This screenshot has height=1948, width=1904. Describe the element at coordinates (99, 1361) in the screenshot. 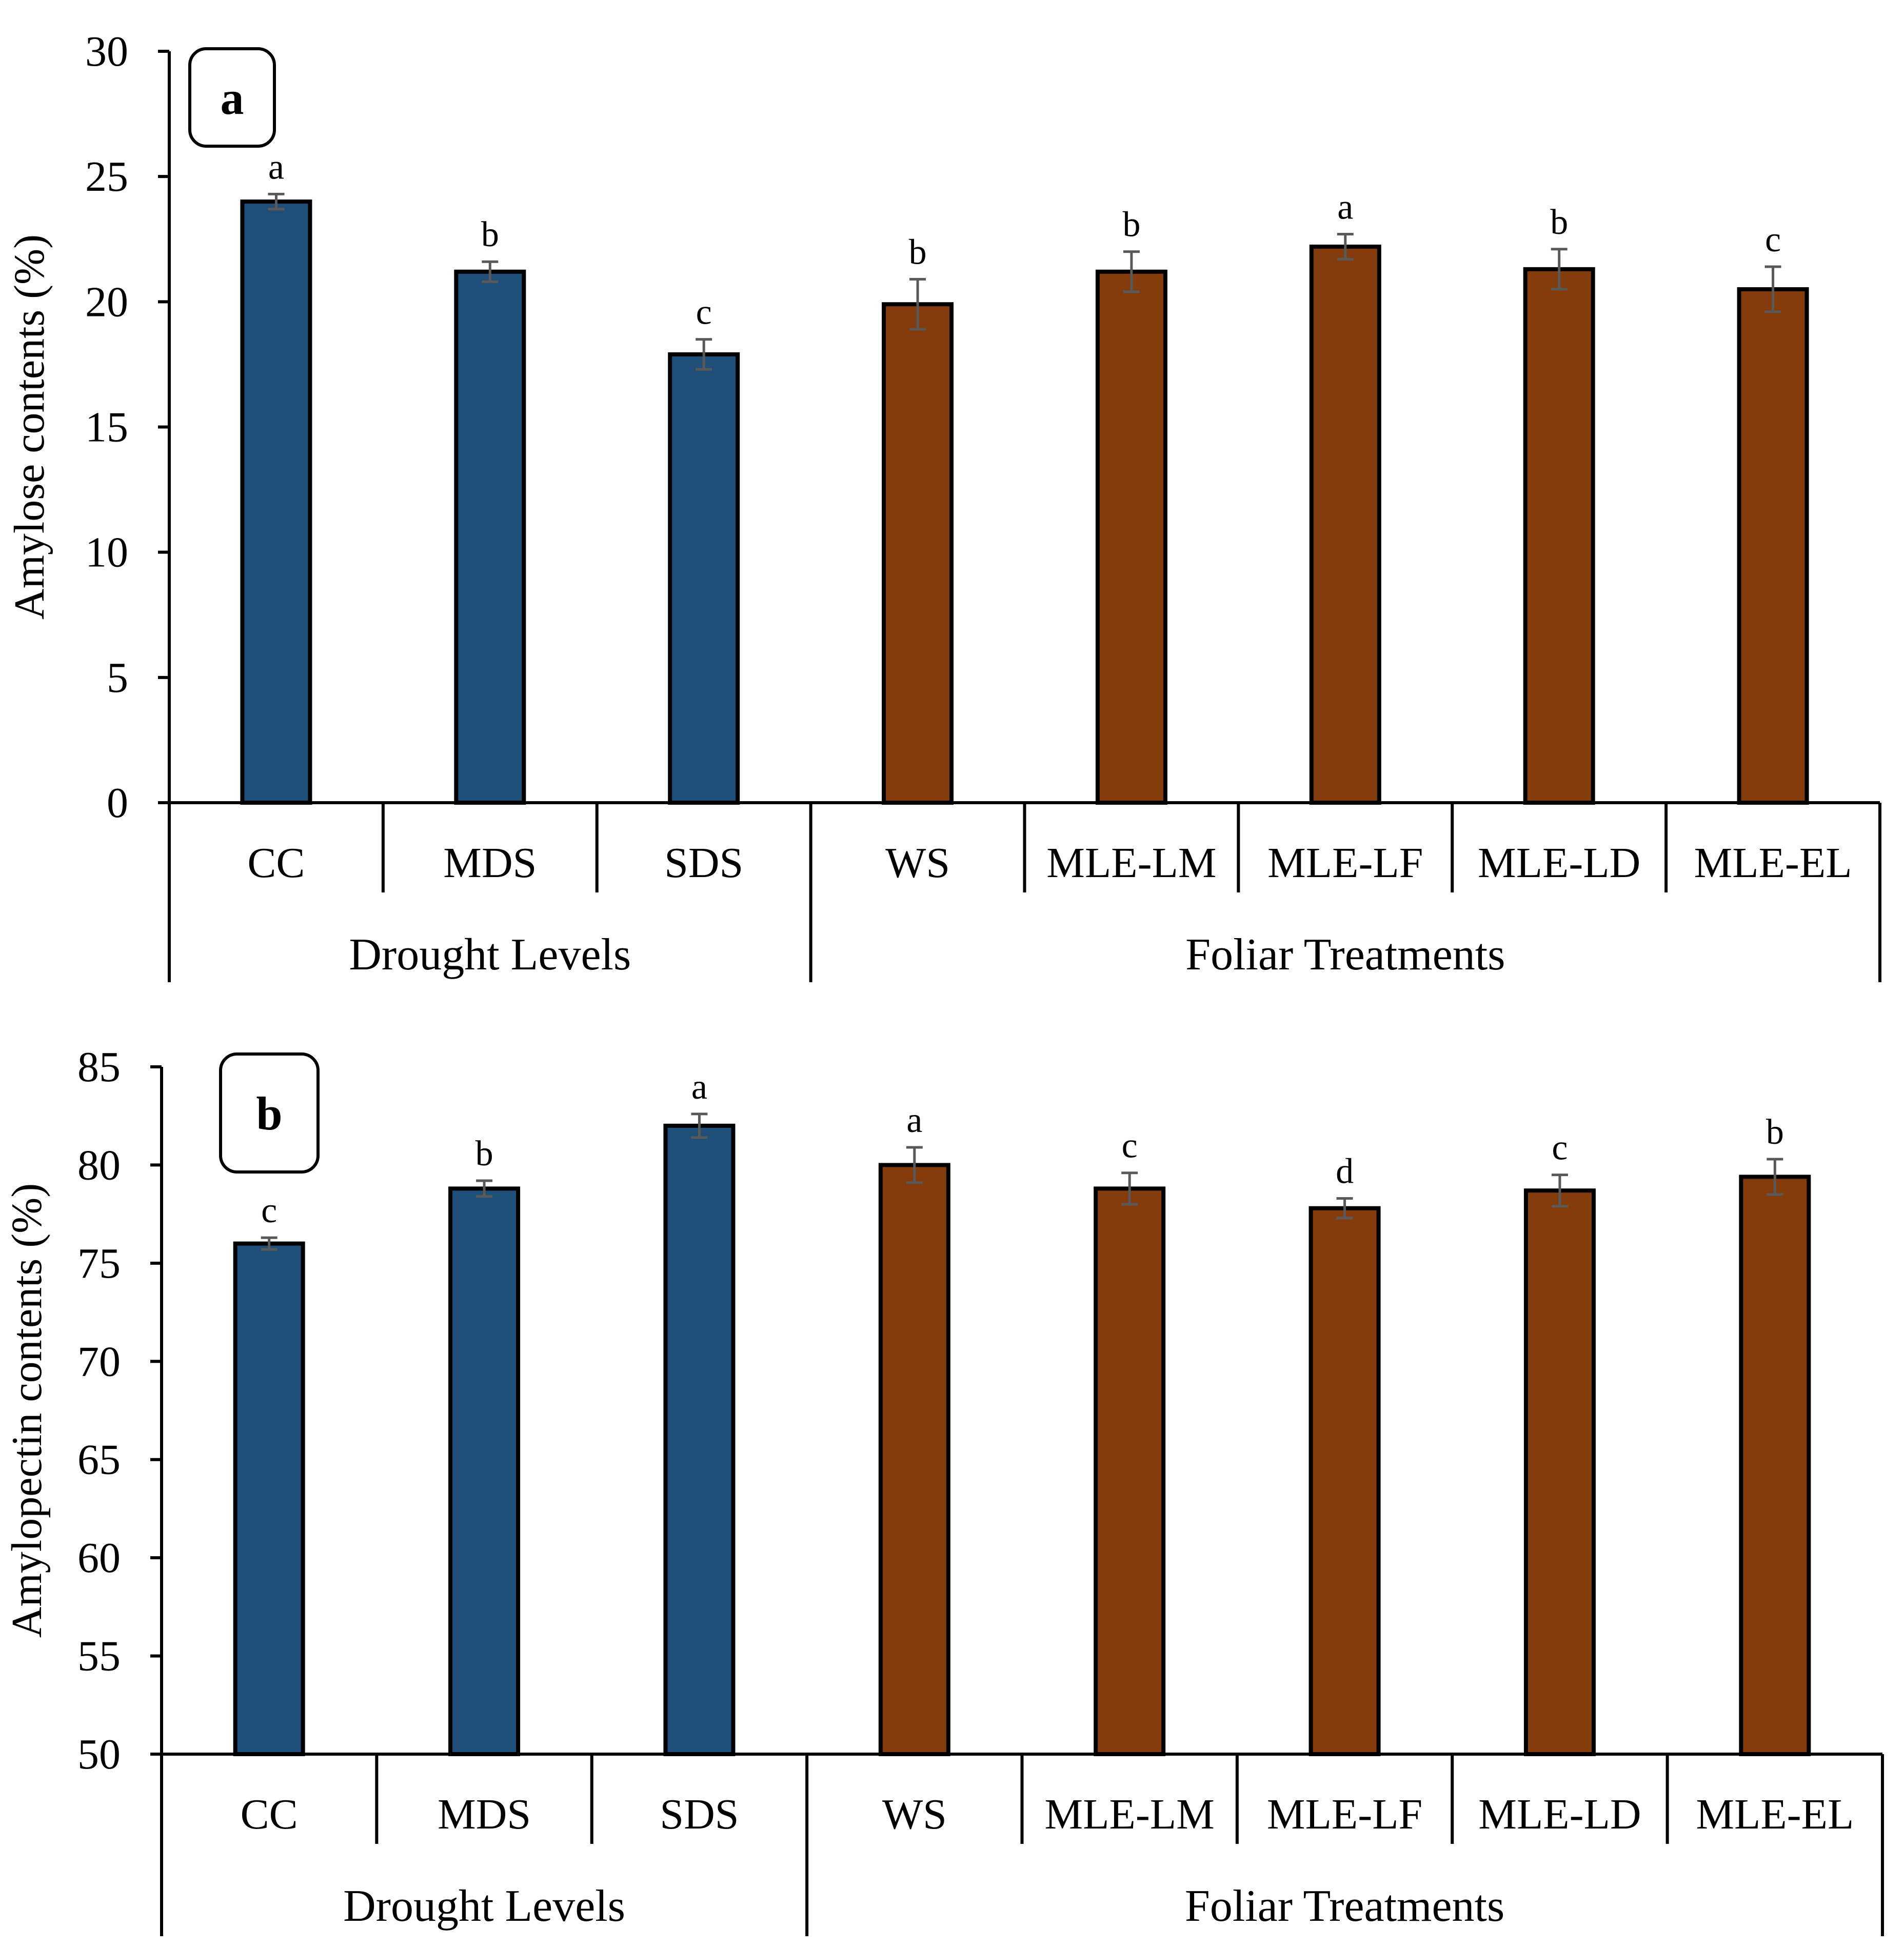

I see `y-tick-label: 70` at that location.